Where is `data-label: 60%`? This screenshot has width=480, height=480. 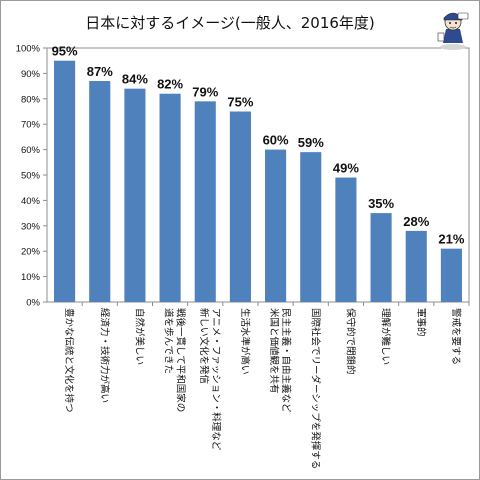 data-label: 60% is located at coordinates (276, 140).